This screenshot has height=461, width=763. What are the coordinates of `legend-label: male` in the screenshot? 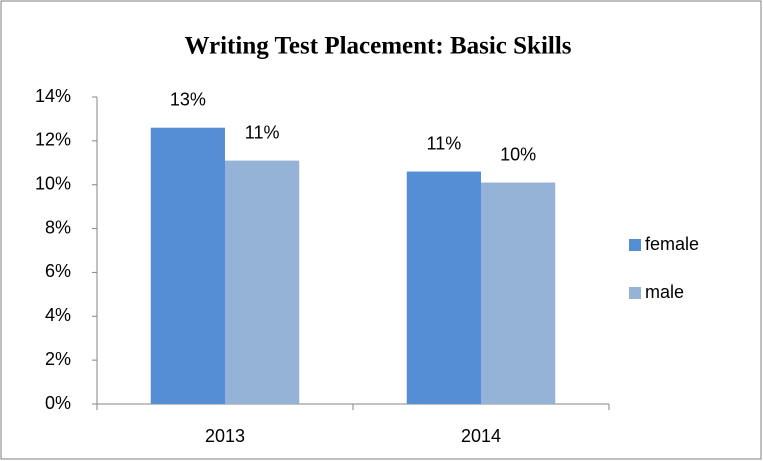 It's located at (664, 292).